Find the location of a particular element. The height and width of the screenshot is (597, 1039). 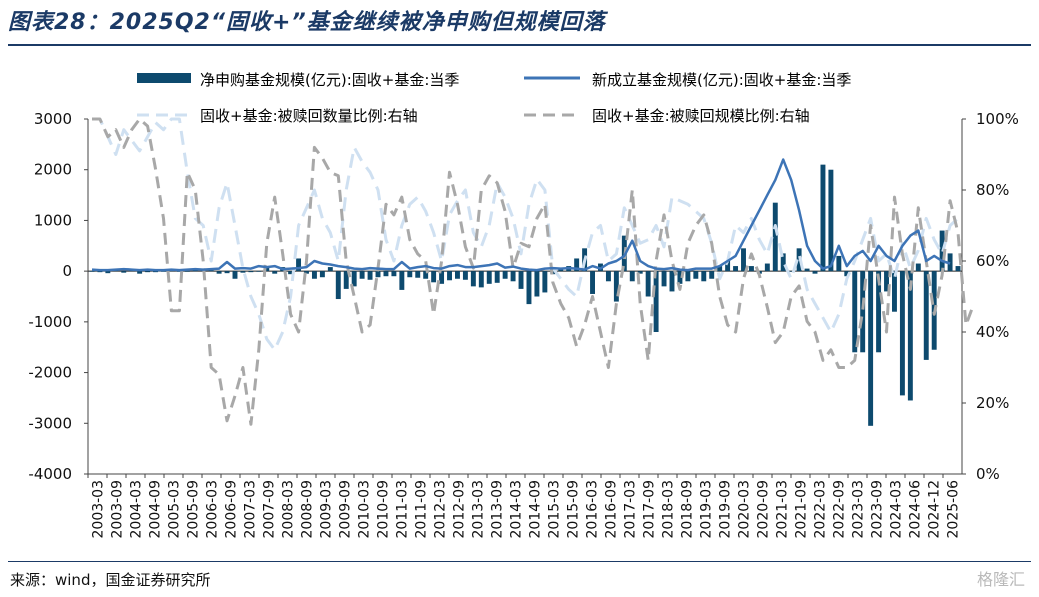

y-left-tick-label: 0 is located at coordinates (67, 271).